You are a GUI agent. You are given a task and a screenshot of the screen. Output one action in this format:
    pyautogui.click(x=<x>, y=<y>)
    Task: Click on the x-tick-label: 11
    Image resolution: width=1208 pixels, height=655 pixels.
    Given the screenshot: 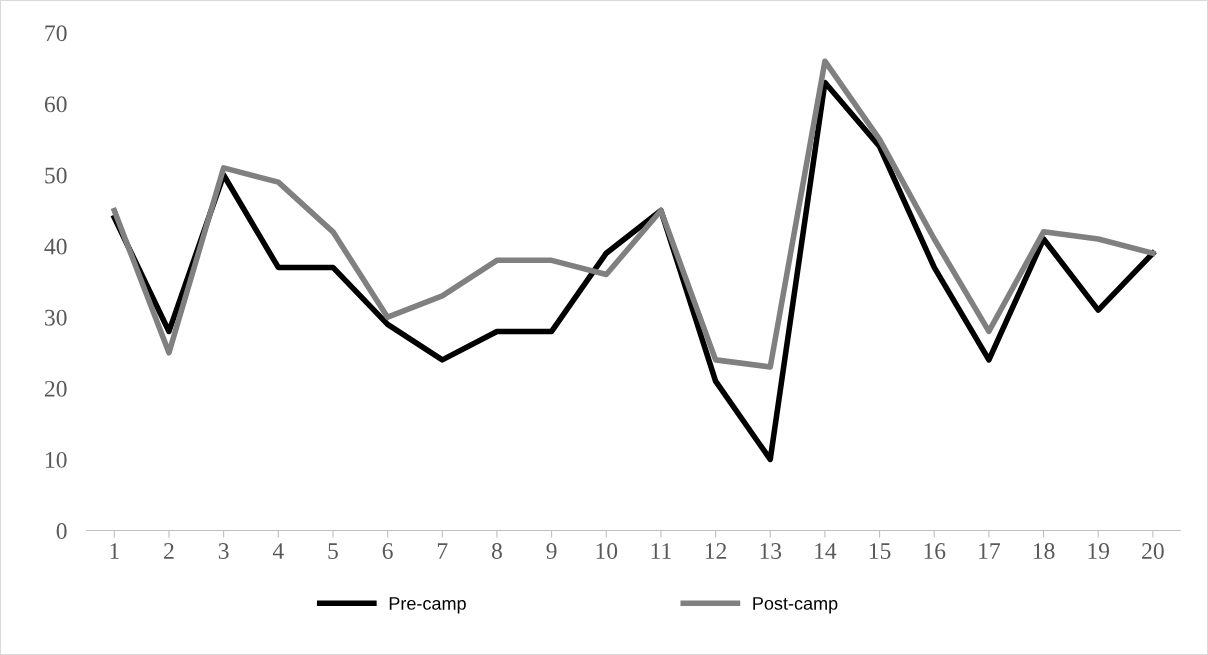 What is the action you would take?
    pyautogui.click(x=661, y=551)
    